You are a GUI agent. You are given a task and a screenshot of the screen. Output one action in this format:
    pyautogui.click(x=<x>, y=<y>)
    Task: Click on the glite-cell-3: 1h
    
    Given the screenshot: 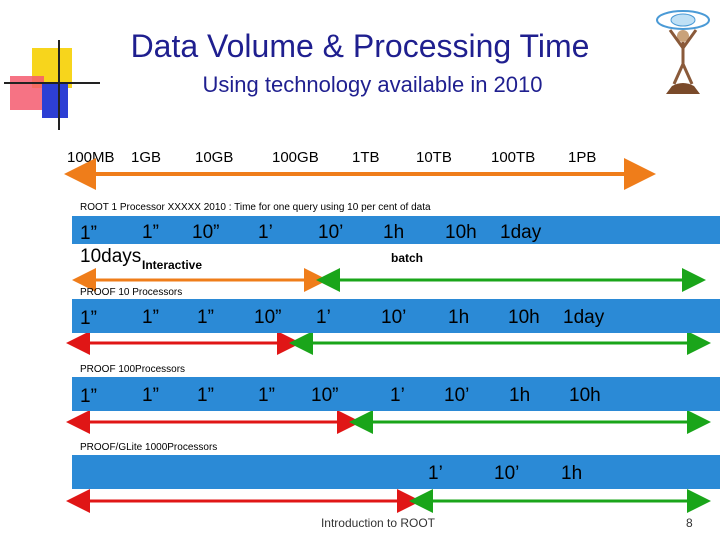 What is the action you would take?
    pyautogui.click(x=572, y=473)
    